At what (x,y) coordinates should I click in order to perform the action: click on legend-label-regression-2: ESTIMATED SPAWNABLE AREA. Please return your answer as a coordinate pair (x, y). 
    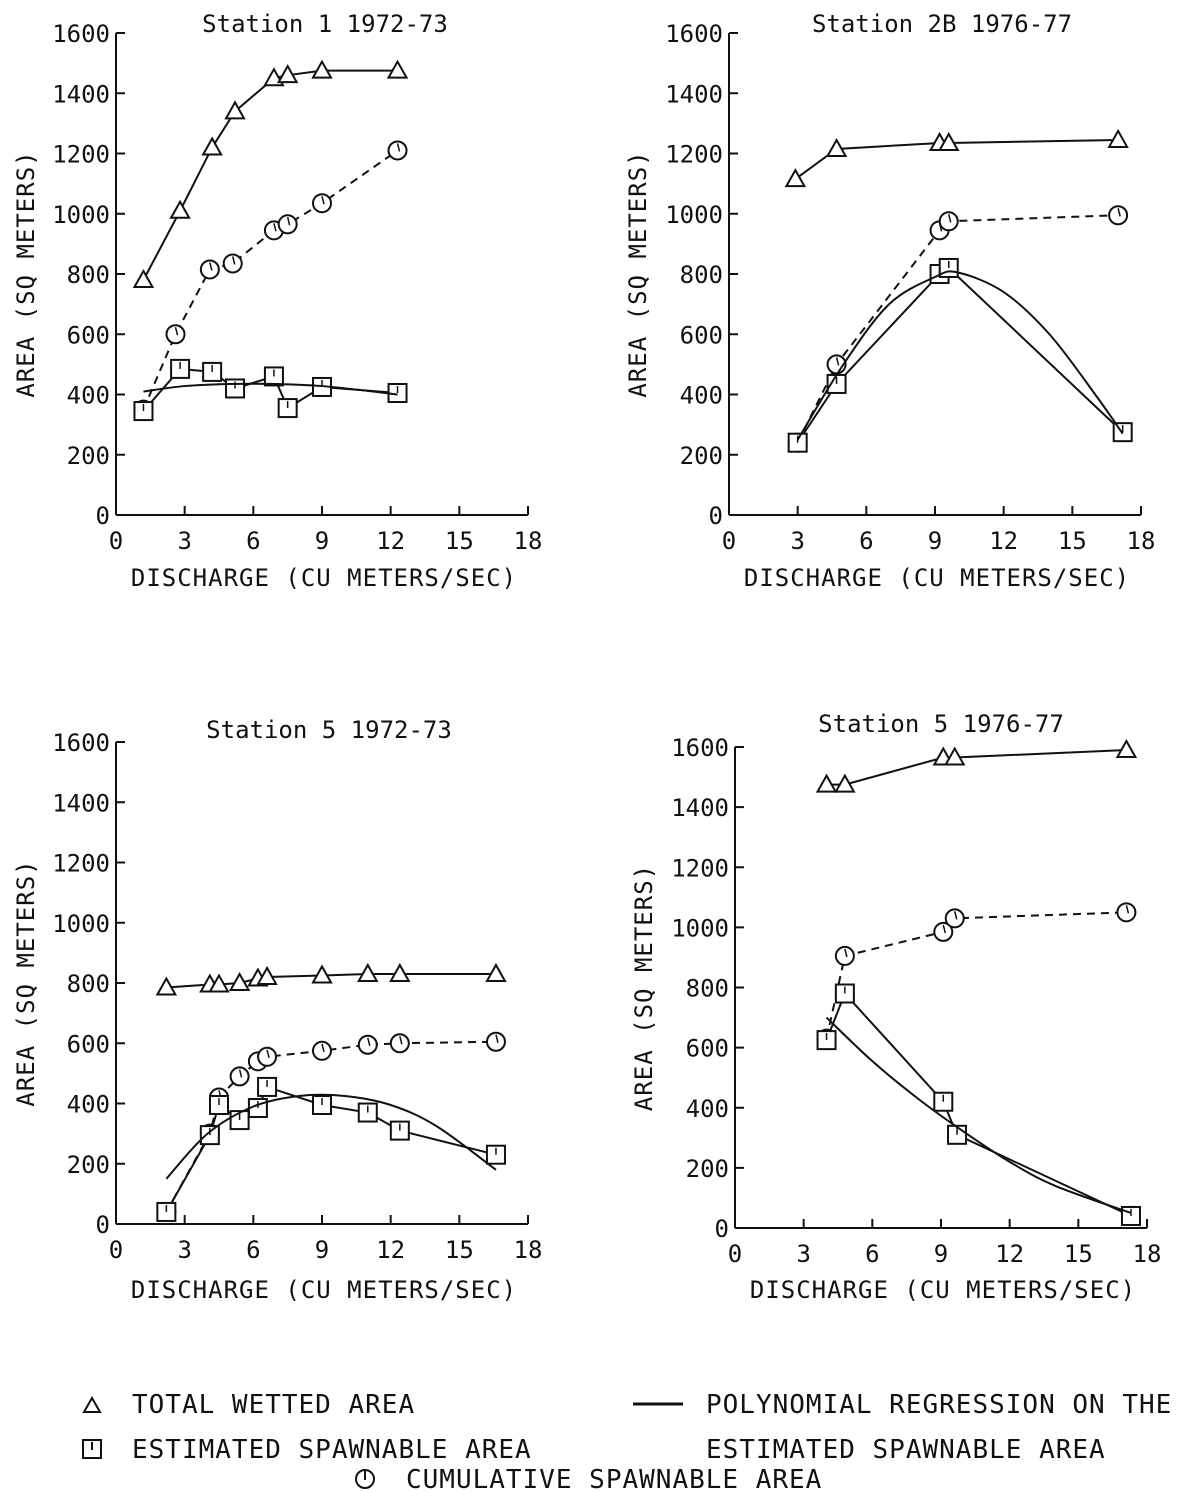
    Looking at the image, I should click on (906, 1450).